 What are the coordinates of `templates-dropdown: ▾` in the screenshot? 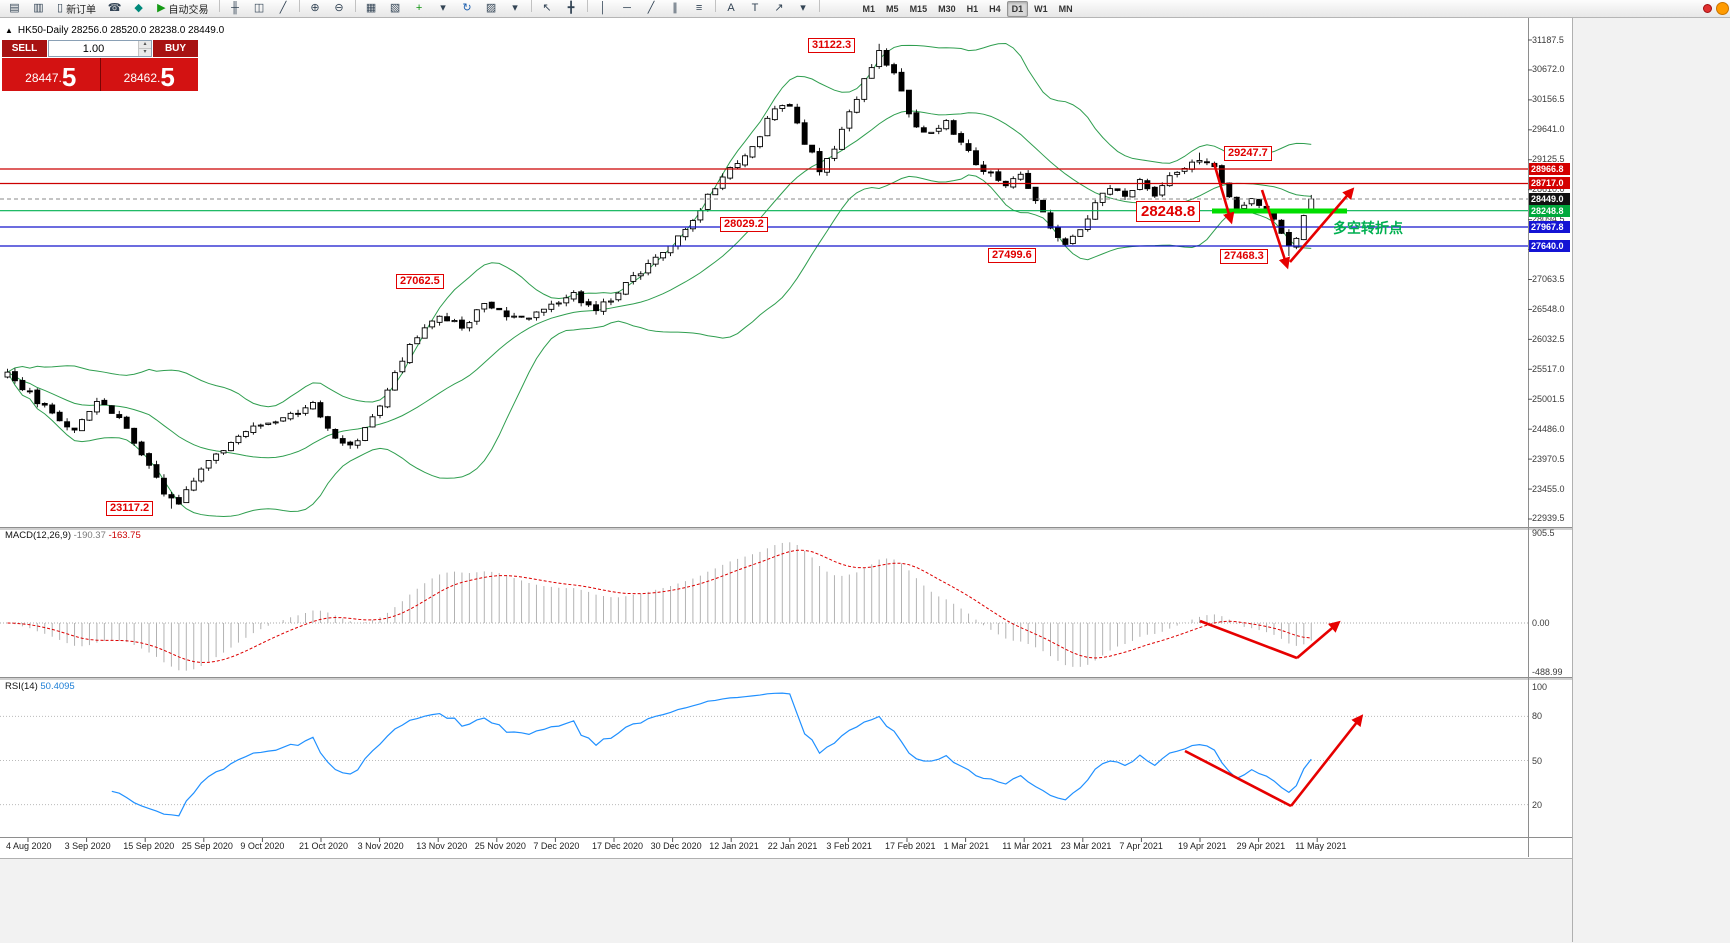 It's located at (515, 8).